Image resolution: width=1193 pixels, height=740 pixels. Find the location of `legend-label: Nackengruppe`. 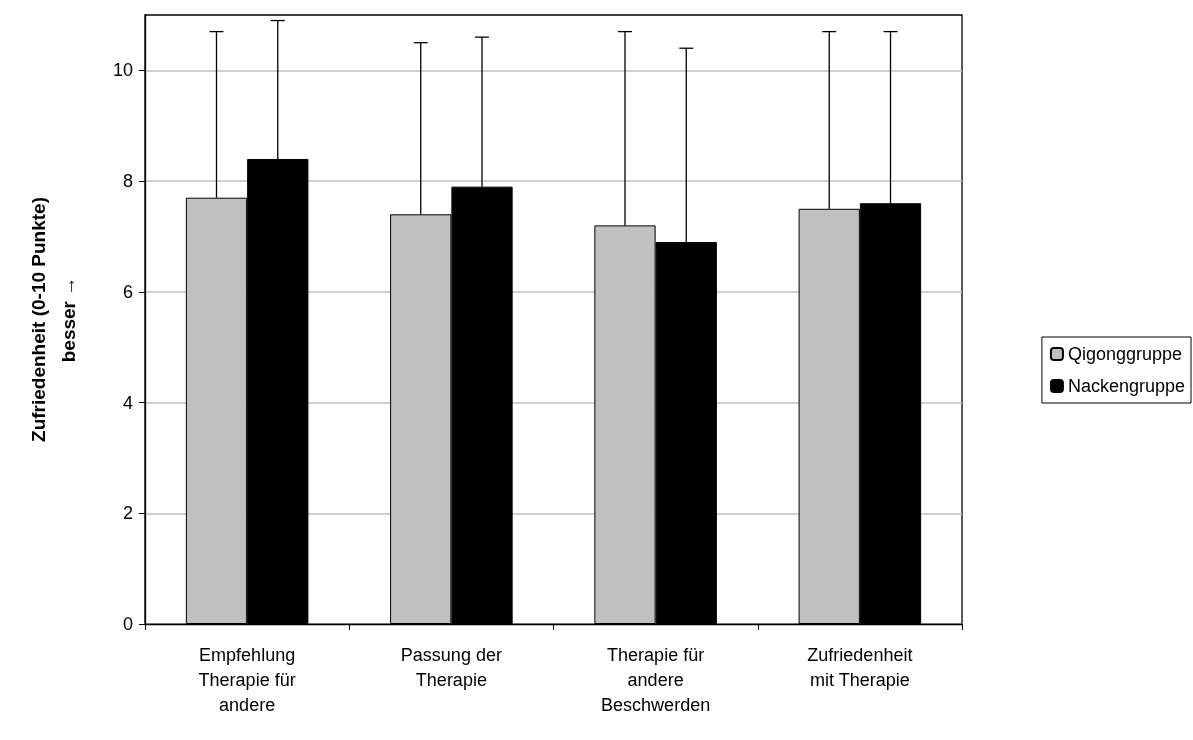

legend-label: Nackengruppe is located at coordinates (1126, 386).